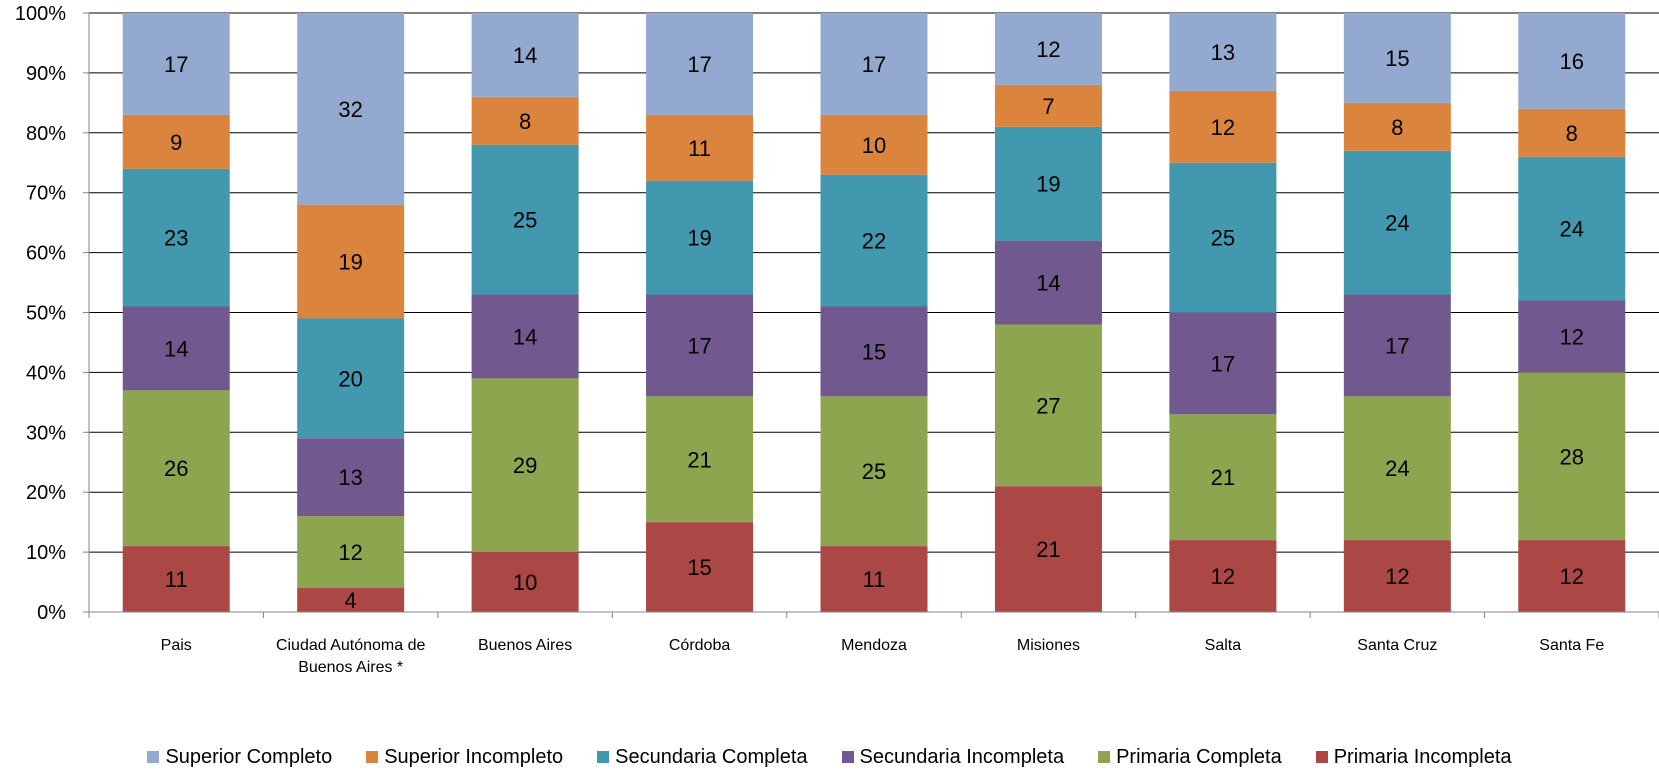  Describe the element at coordinates (46, 433) in the screenshot. I see `y-tick-label: 30%` at that location.